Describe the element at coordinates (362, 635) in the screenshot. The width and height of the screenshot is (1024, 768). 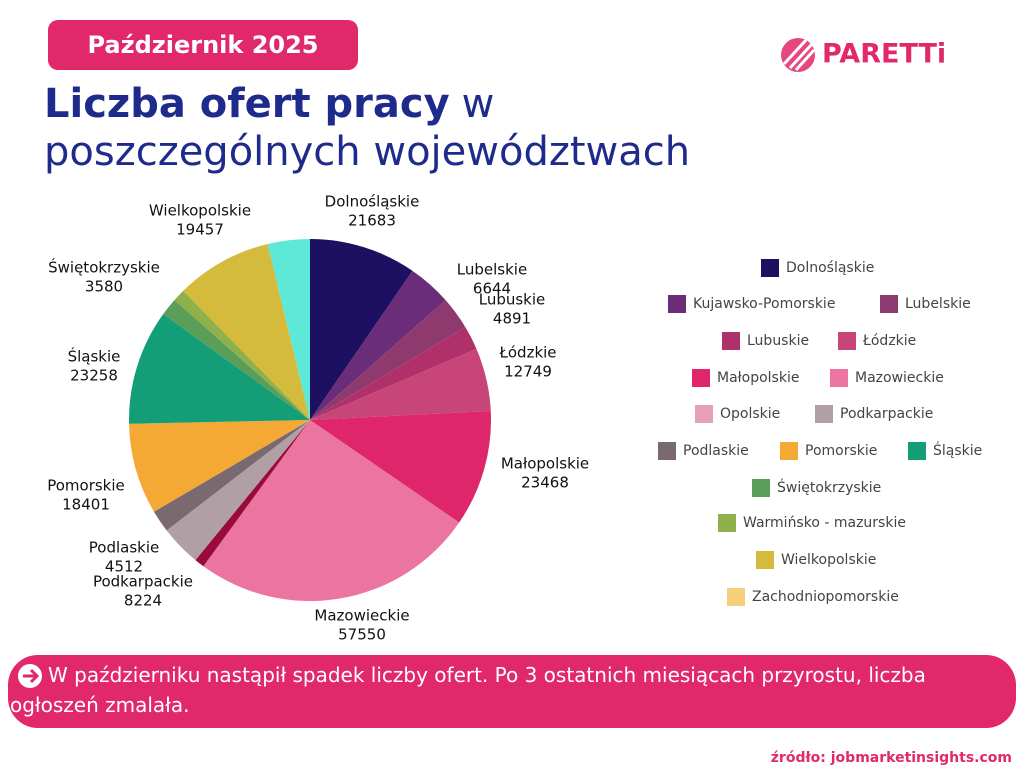
I see `slice-value: 57550` at that location.